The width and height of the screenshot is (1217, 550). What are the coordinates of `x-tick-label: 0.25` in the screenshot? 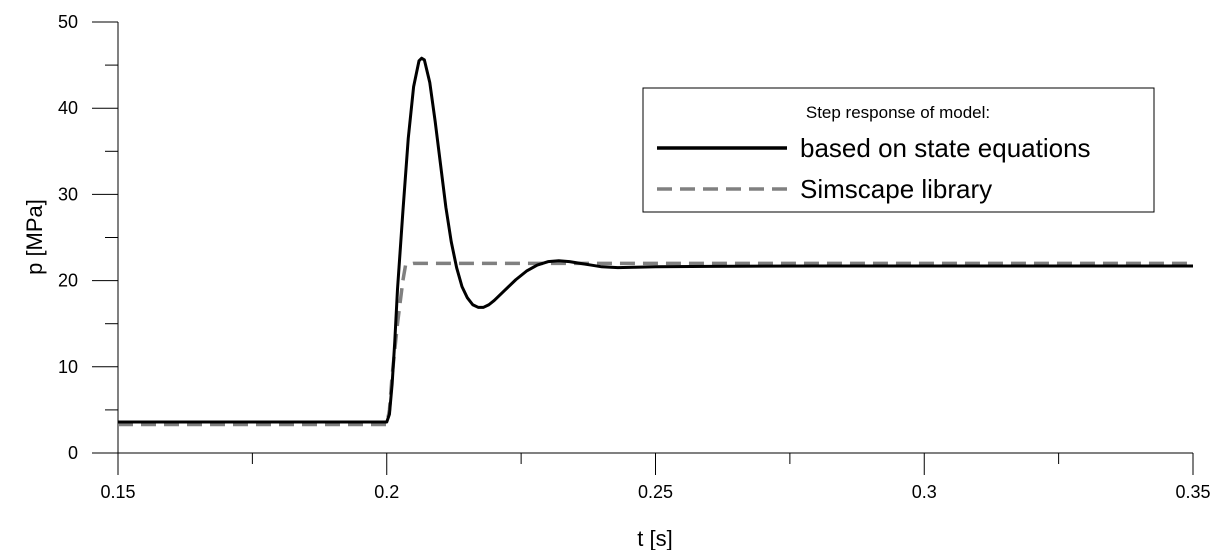 It's located at (655, 492).